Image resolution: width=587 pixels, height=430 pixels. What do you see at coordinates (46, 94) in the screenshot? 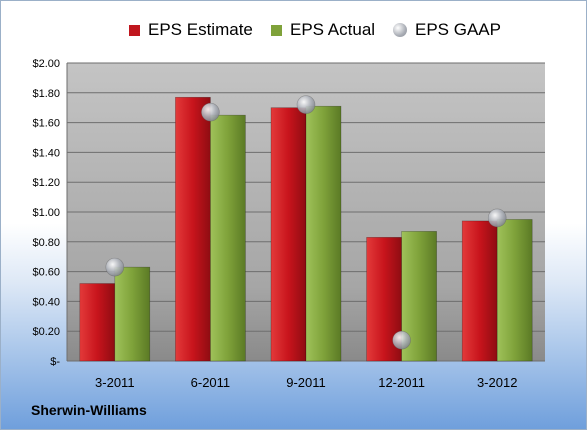
I see `y-tick-label: $1.80` at bounding box center [46, 94].